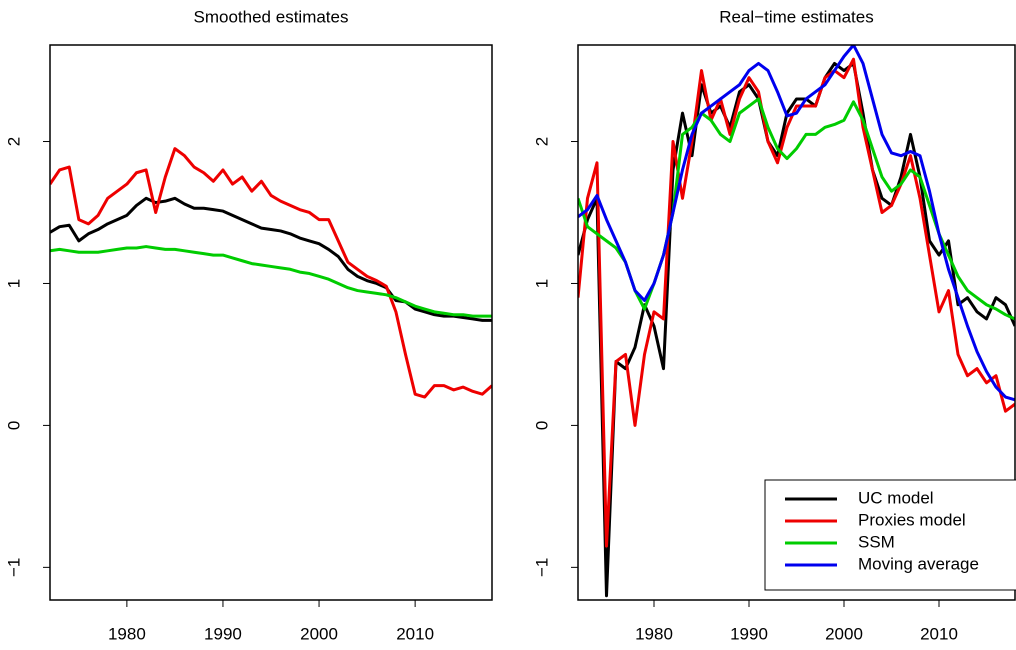 The image size is (1016, 650). I want to click on legend: UC model Proxies model SSM Moving average, so click(890, 535).